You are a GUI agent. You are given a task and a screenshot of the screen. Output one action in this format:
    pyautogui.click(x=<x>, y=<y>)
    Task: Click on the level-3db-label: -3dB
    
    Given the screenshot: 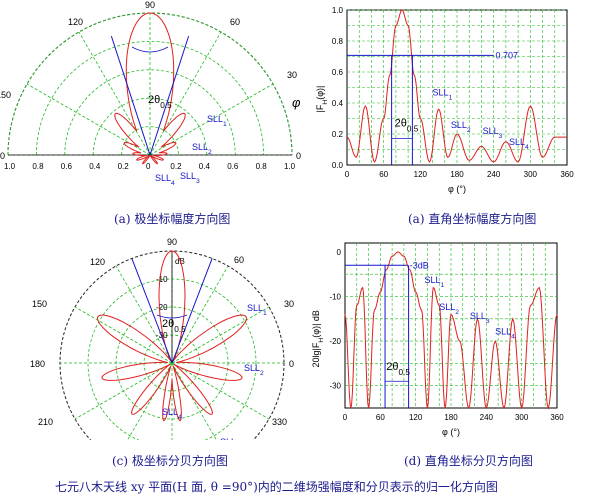 What is the action you would take?
    pyautogui.click(x=419, y=265)
    